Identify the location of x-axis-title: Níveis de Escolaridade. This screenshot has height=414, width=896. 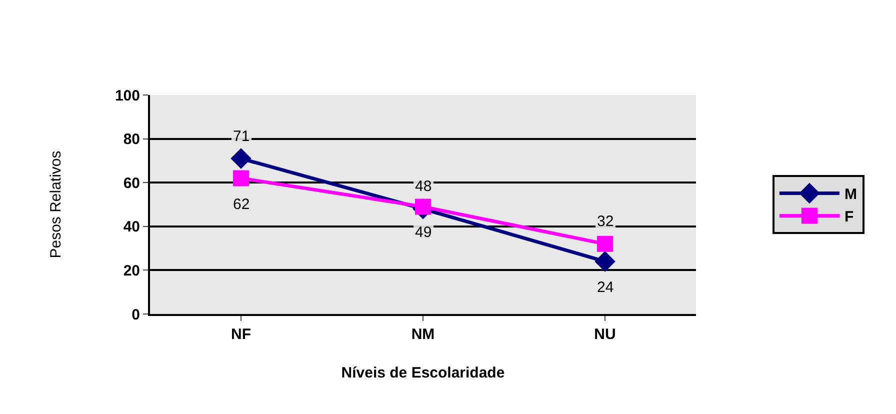
(423, 373).